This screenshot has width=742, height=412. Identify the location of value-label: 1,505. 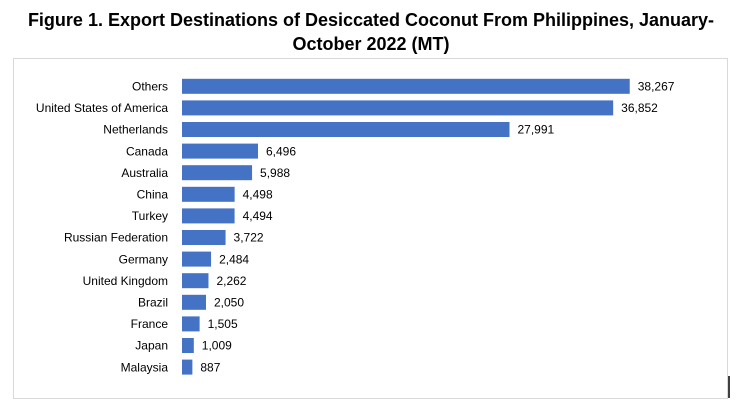
(223, 324).